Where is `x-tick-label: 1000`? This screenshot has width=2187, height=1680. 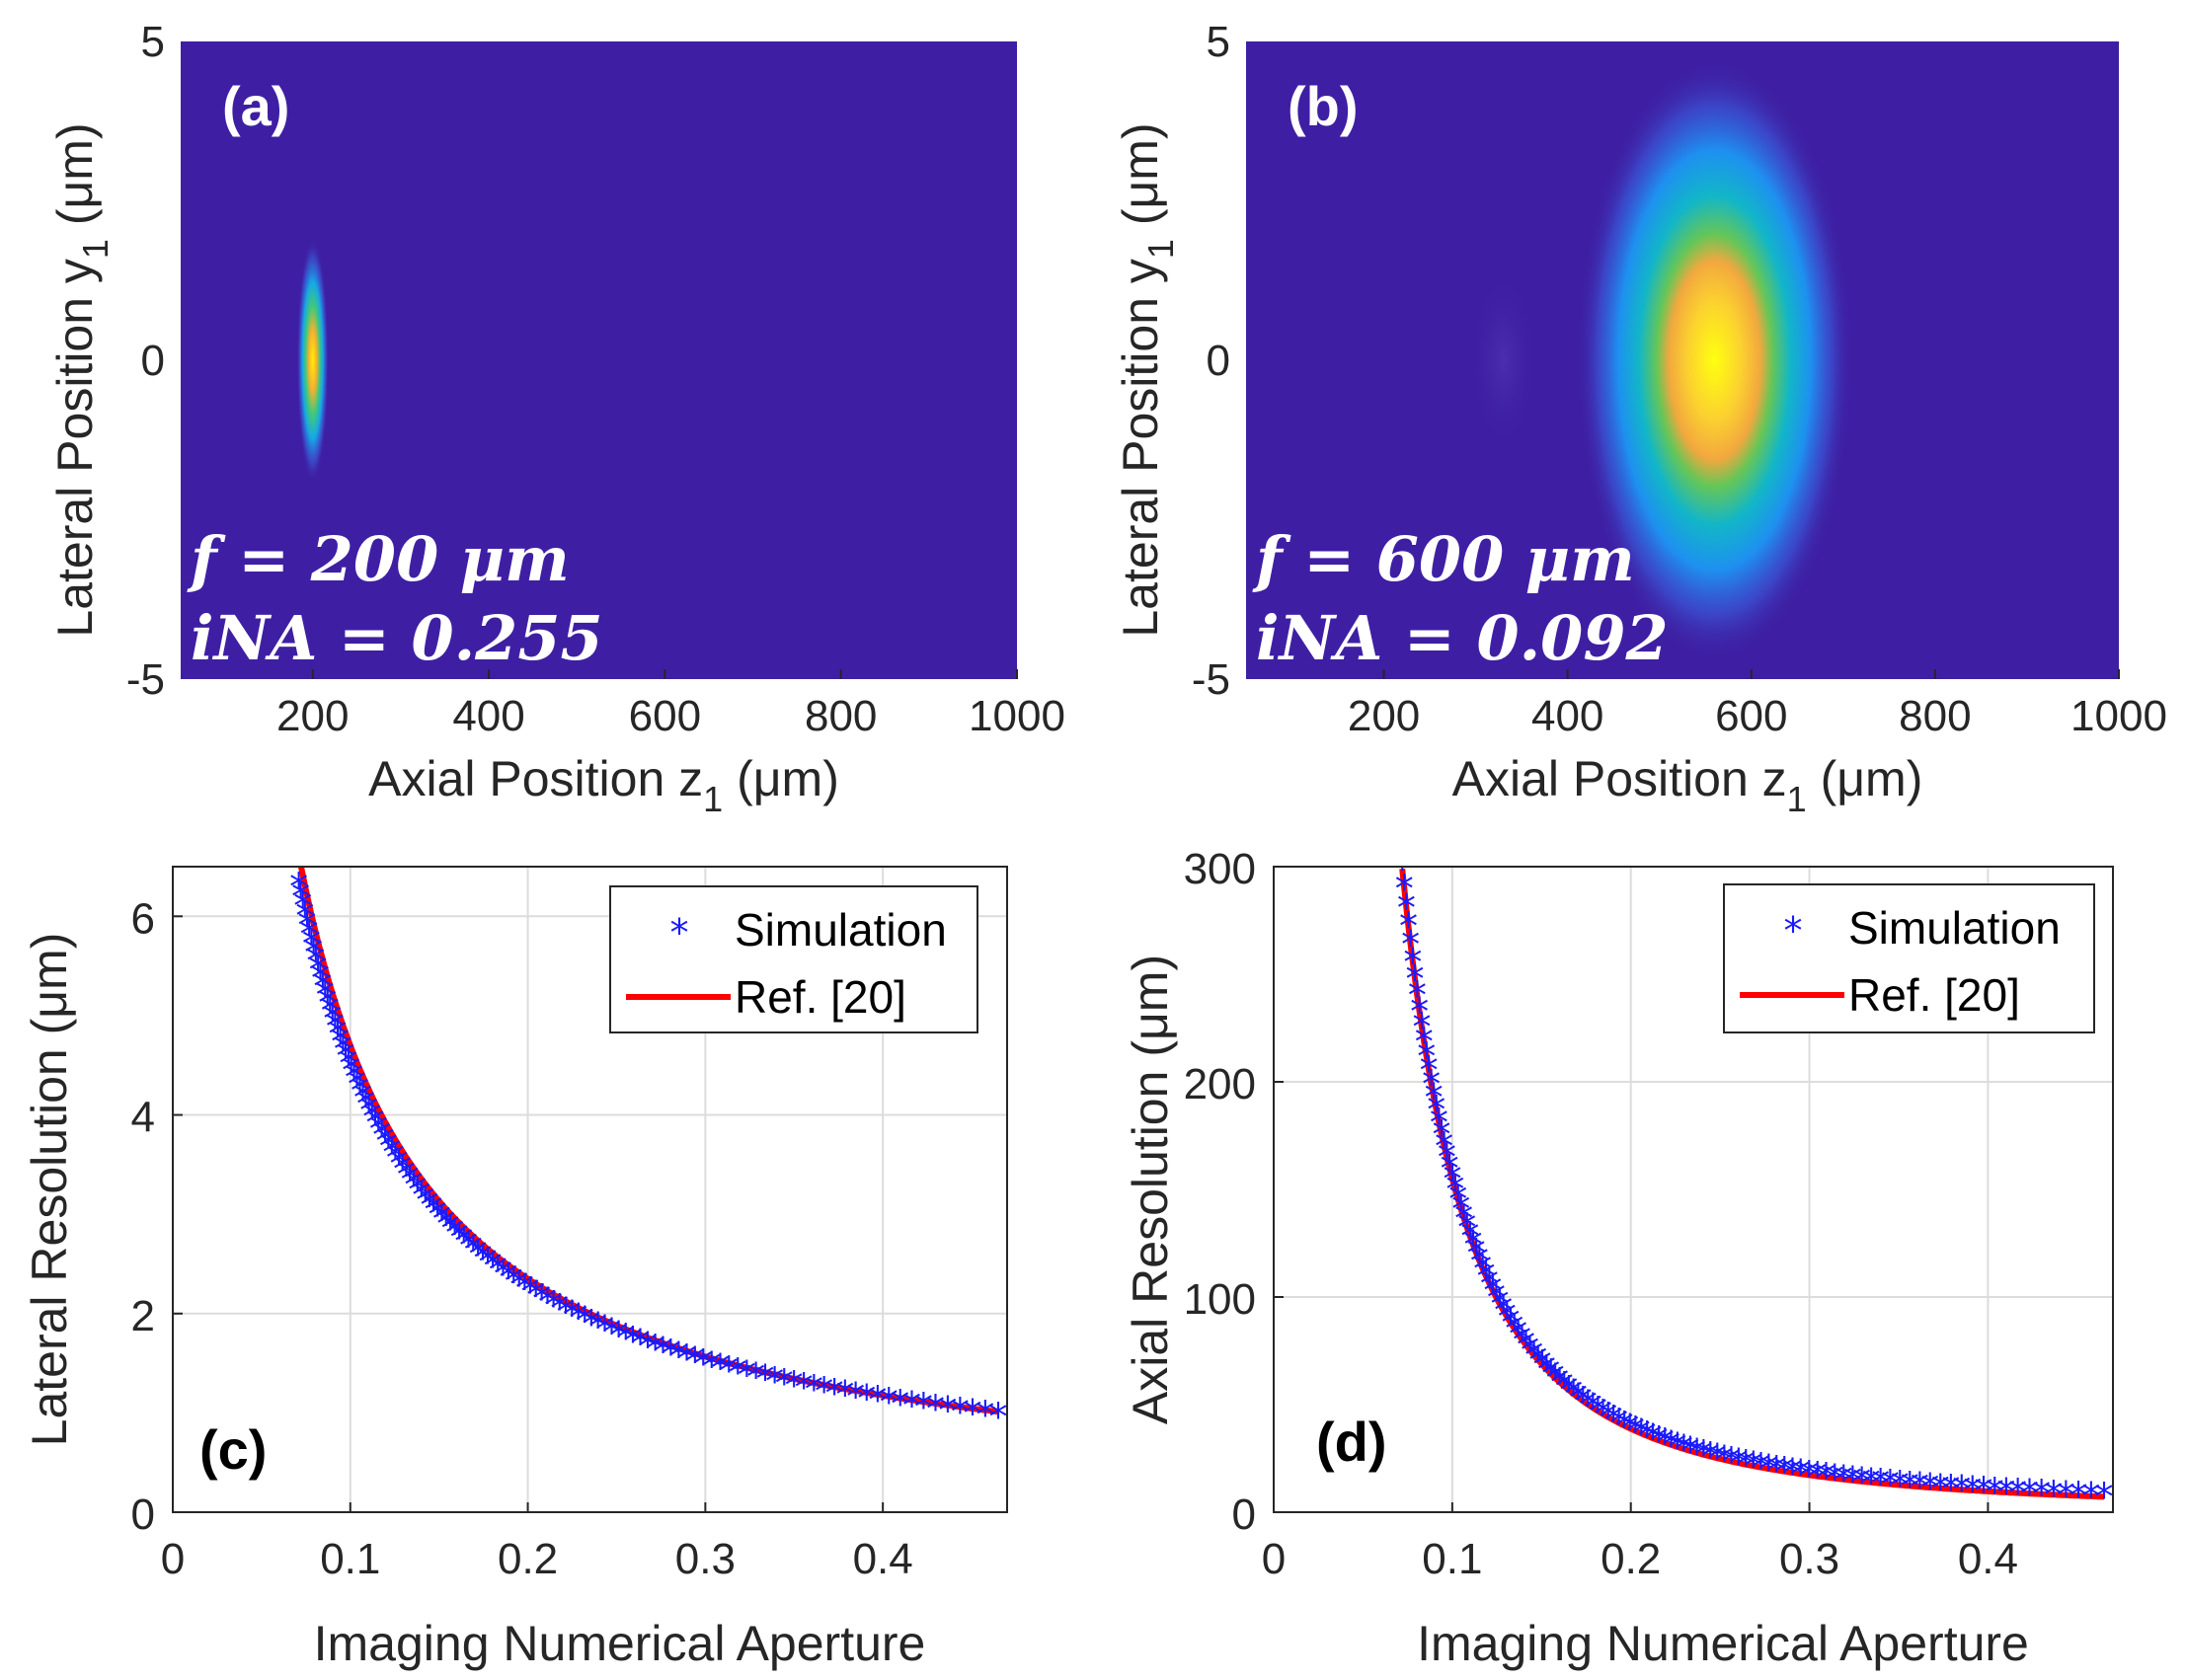 x-tick-label: 1000 is located at coordinates (2118, 716).